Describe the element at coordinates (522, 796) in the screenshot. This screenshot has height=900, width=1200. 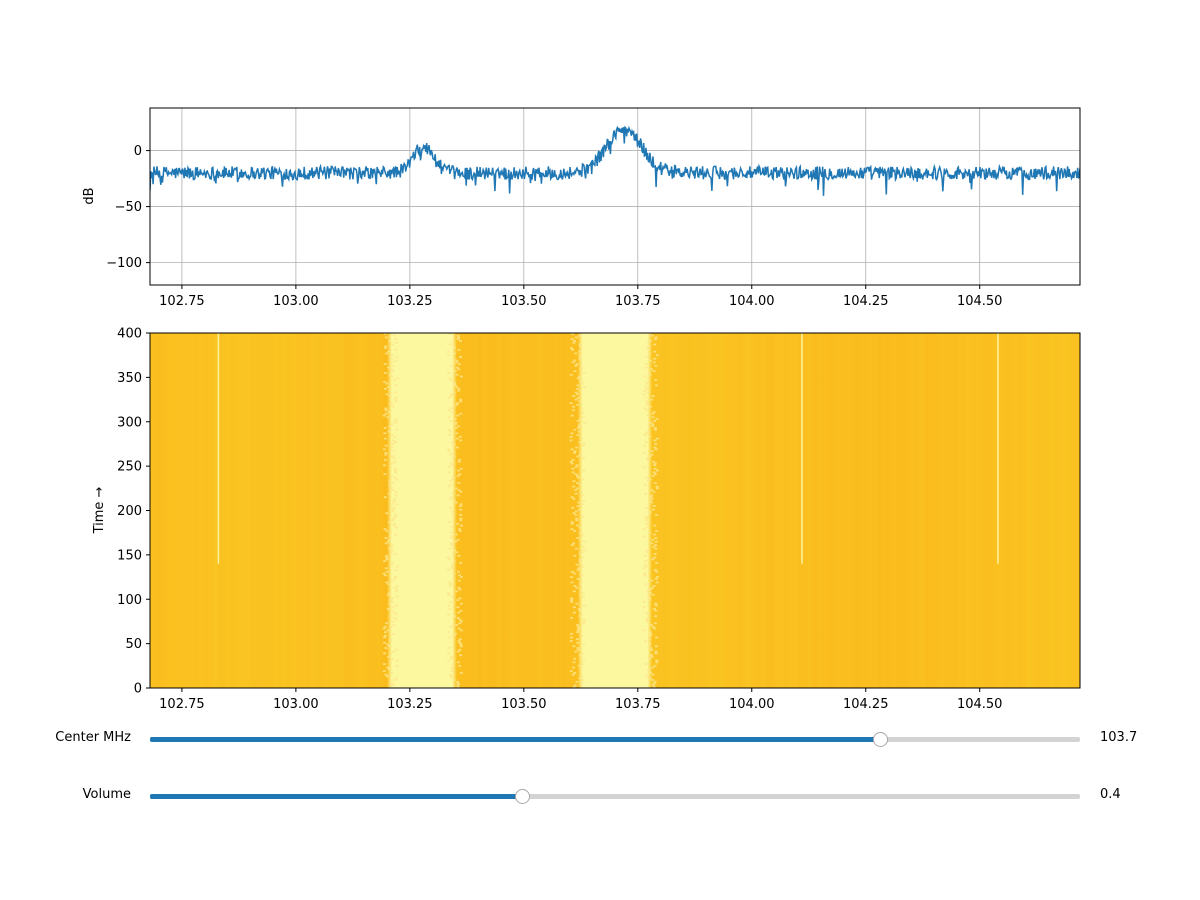
I see `volume-slider-handle` at that location.